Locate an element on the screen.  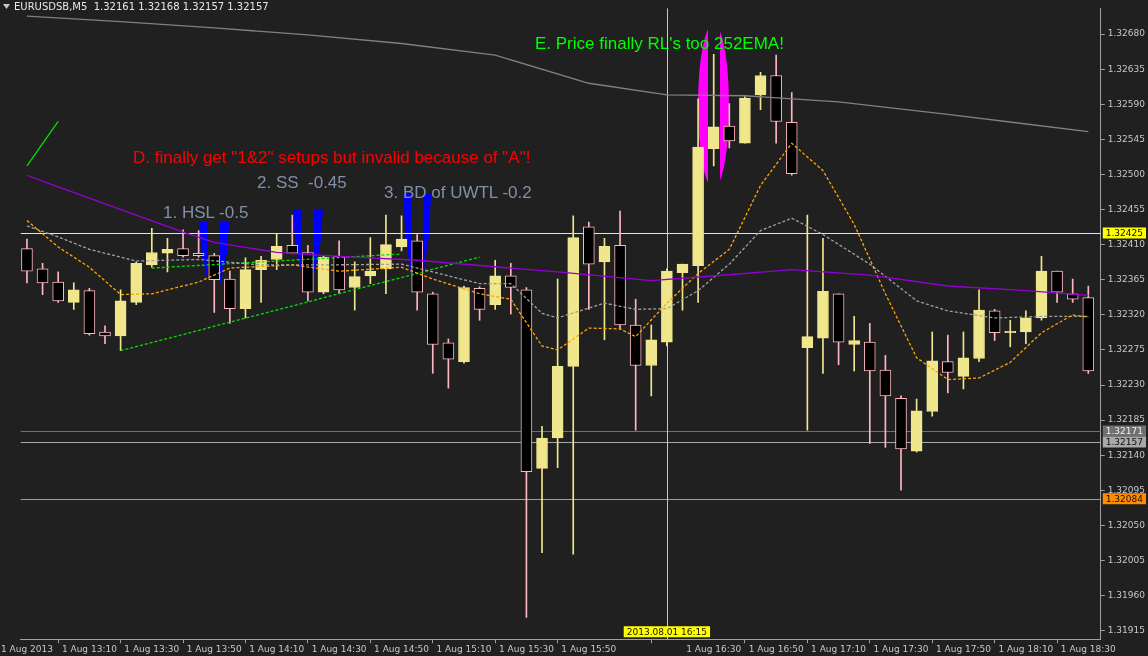
y-tick-label: 1.31915 is located at coordinates (1126, 629).